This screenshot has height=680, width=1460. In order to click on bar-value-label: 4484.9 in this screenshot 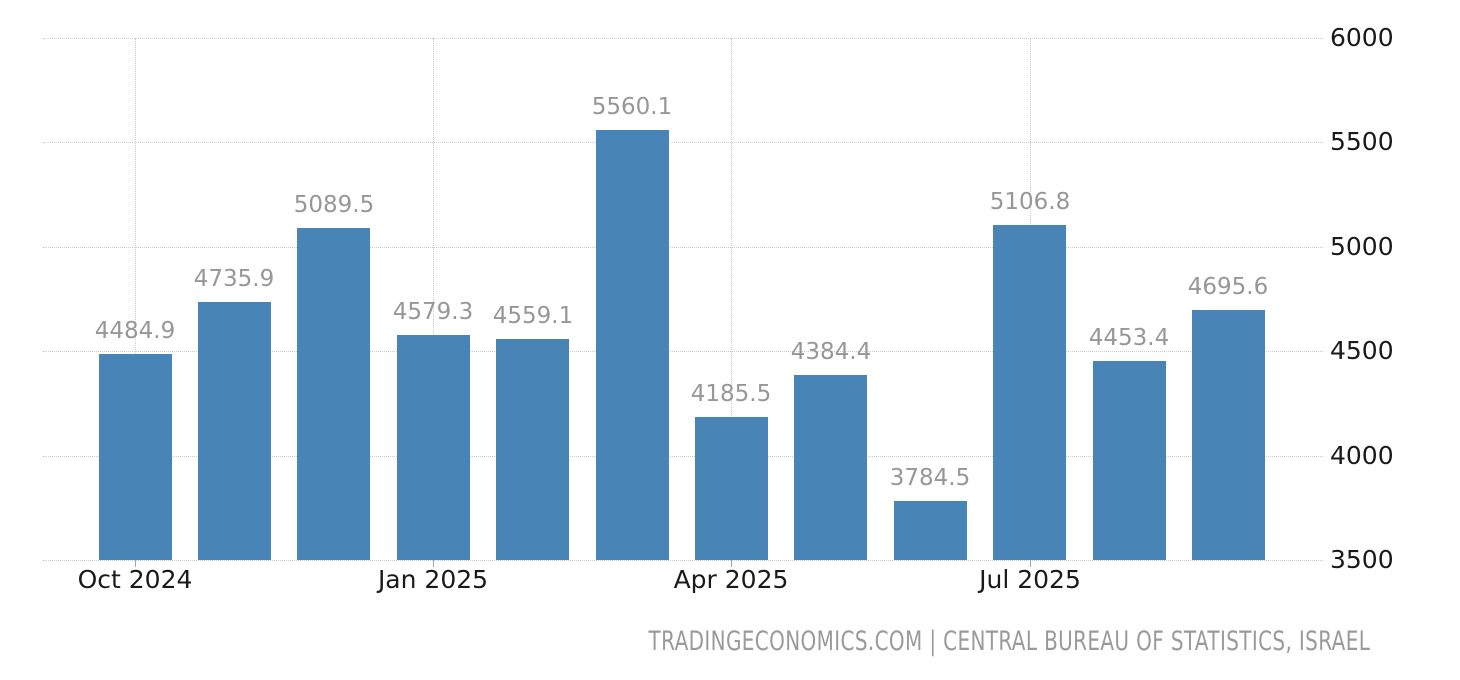, I will do `click(135, 331)`.